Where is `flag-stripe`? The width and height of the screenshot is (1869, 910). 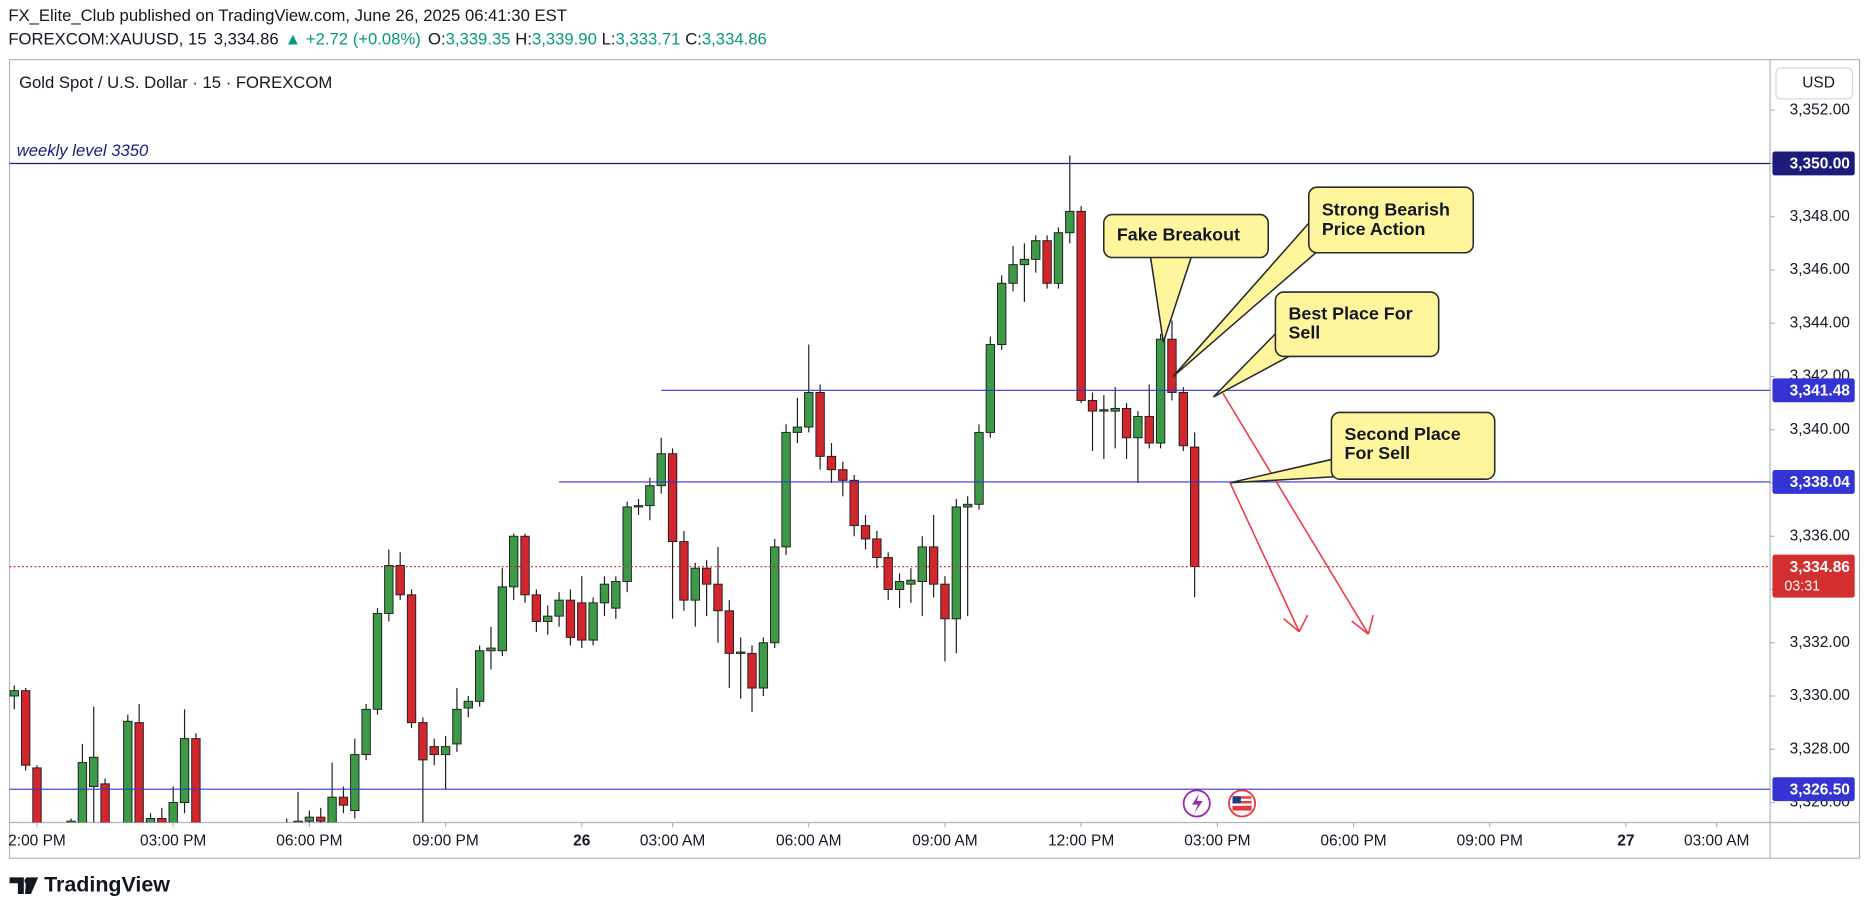 flag-stripe is located at coordinates (1242, 800).